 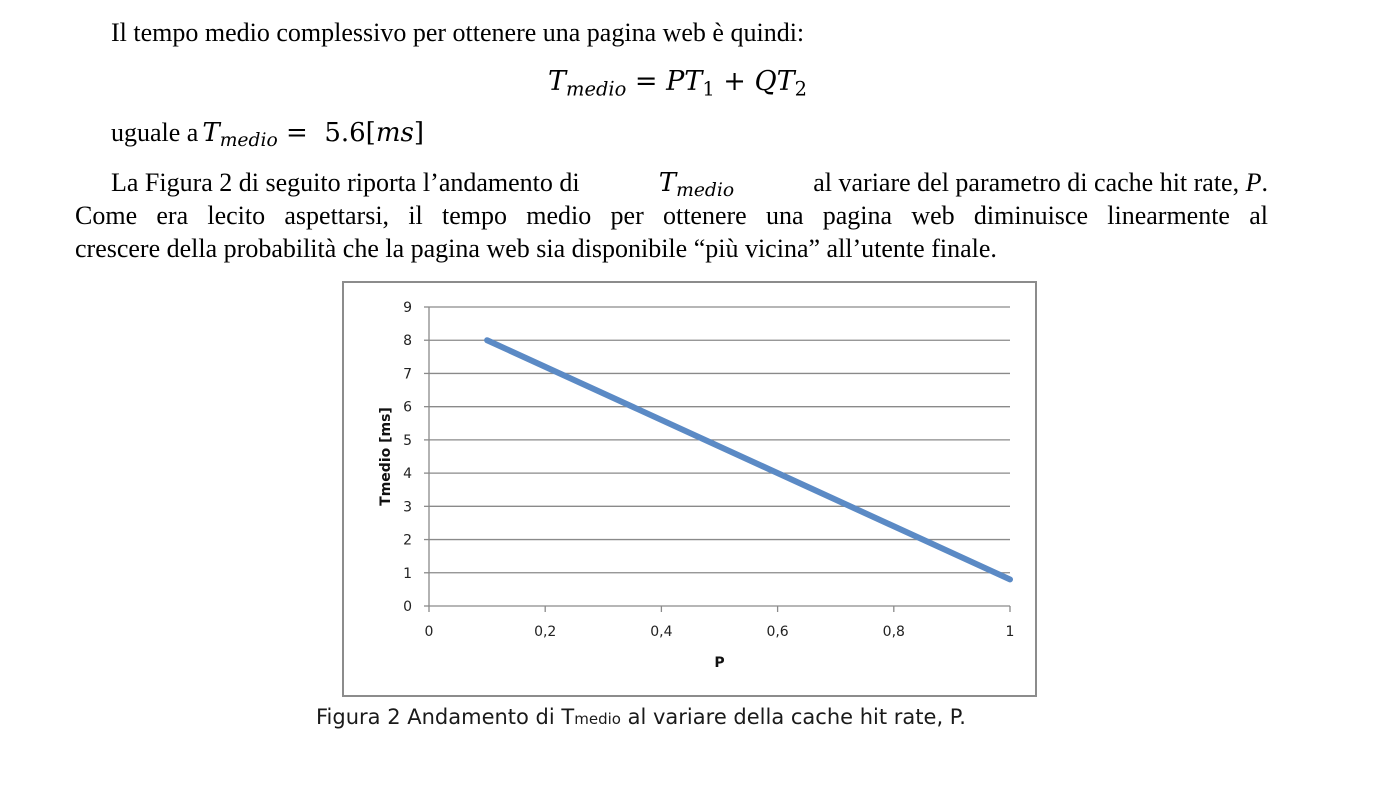 I want to click on result-var-sub: medio, so click(x=248, y=141).